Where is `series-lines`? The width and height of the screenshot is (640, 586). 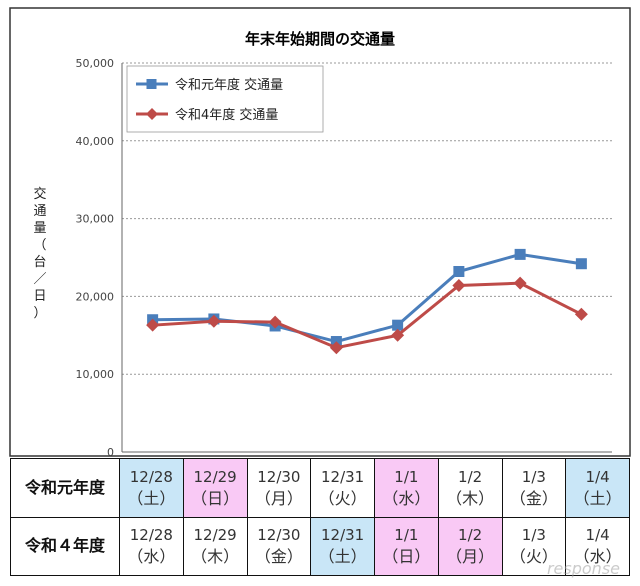 series-lines is located at coordinates (367, 301).